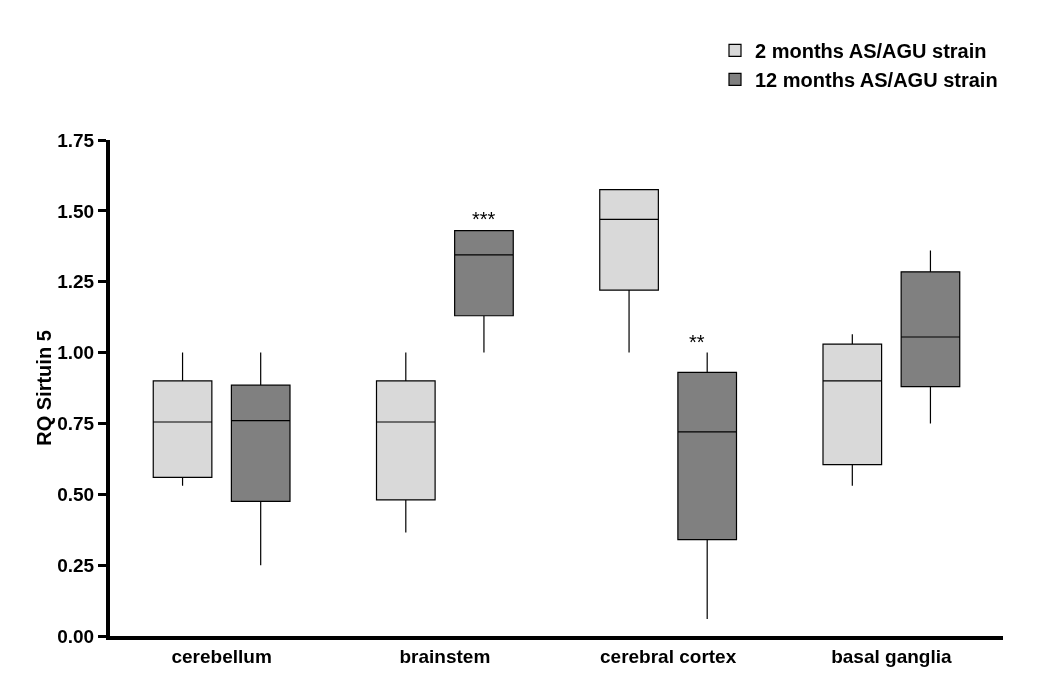 The height and width of the screenshot is (686, 1043). What do you see at coordinates (76, 140) in the screenshot?
I see `y-tick-label: 1.75` at bounding box center [76, 140].